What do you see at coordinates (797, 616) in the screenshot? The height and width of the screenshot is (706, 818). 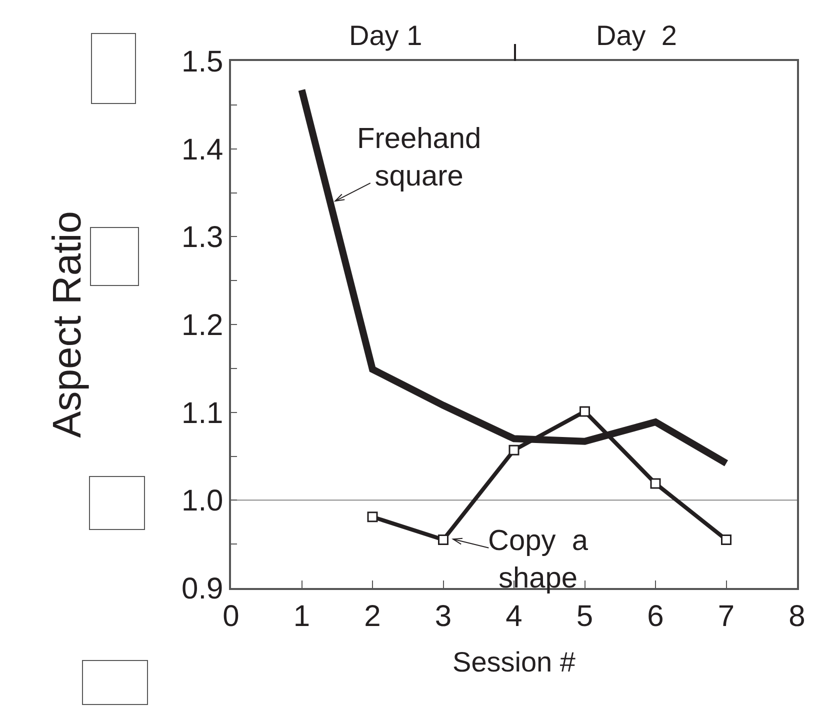 I see `x-tick-label: 8` at bounding box center [797, 616].